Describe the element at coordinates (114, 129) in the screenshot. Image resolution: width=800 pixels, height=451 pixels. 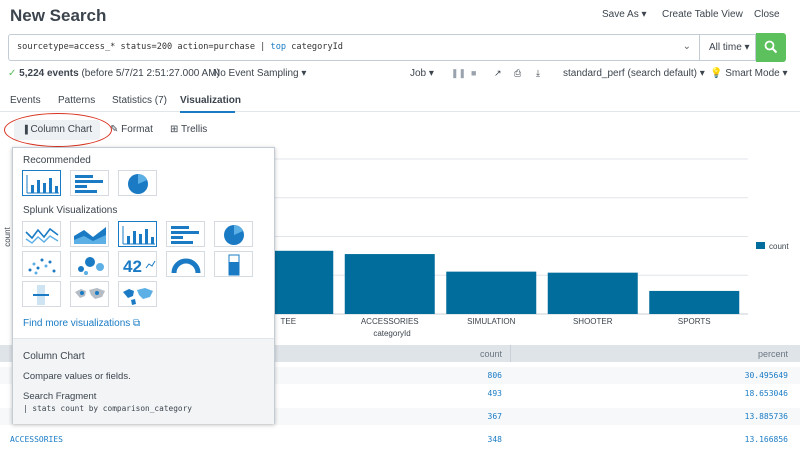
I see `pencil-icon: ✎` at that location.